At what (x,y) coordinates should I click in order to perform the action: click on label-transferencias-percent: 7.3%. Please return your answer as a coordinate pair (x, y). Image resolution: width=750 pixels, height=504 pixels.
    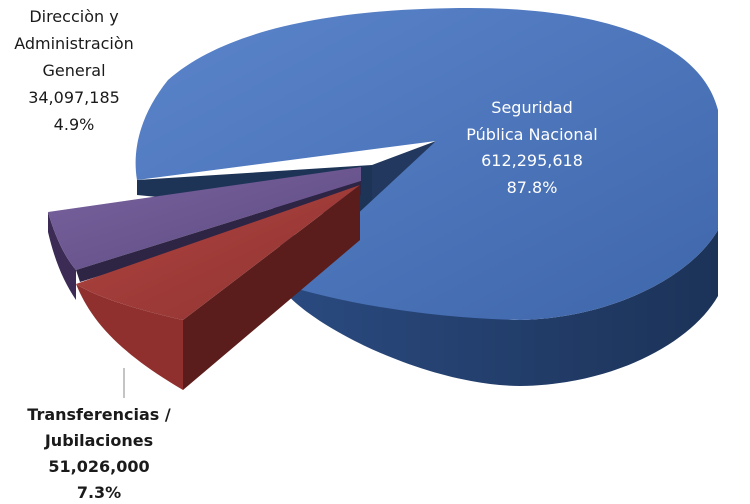
    Looking at the image, I should click on (99, 492).